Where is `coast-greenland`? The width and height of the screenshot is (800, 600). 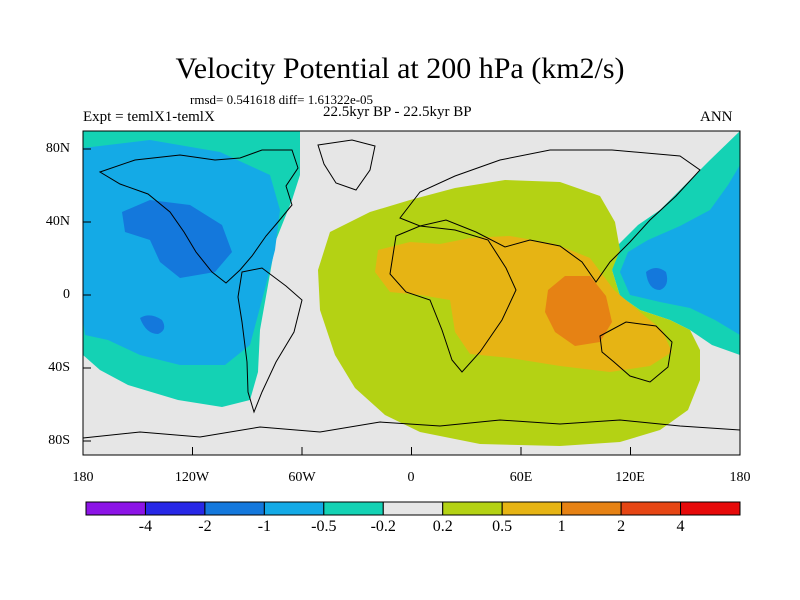 coast-greenland is located at coordinates (346, 165).